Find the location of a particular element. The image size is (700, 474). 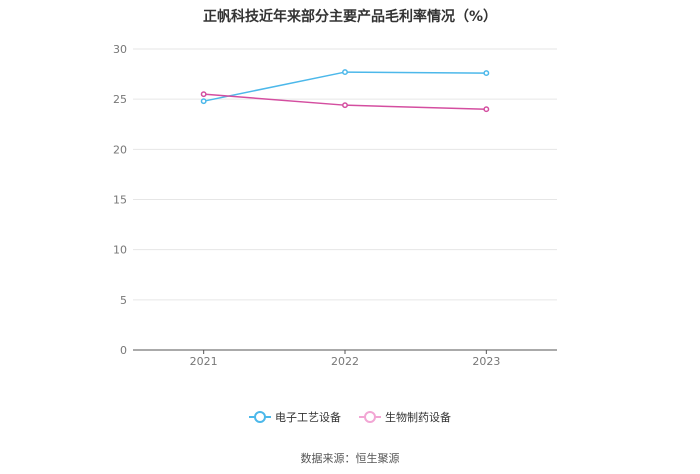

legend-label: 电子工艺设备 is located at coordinates (308, 417).